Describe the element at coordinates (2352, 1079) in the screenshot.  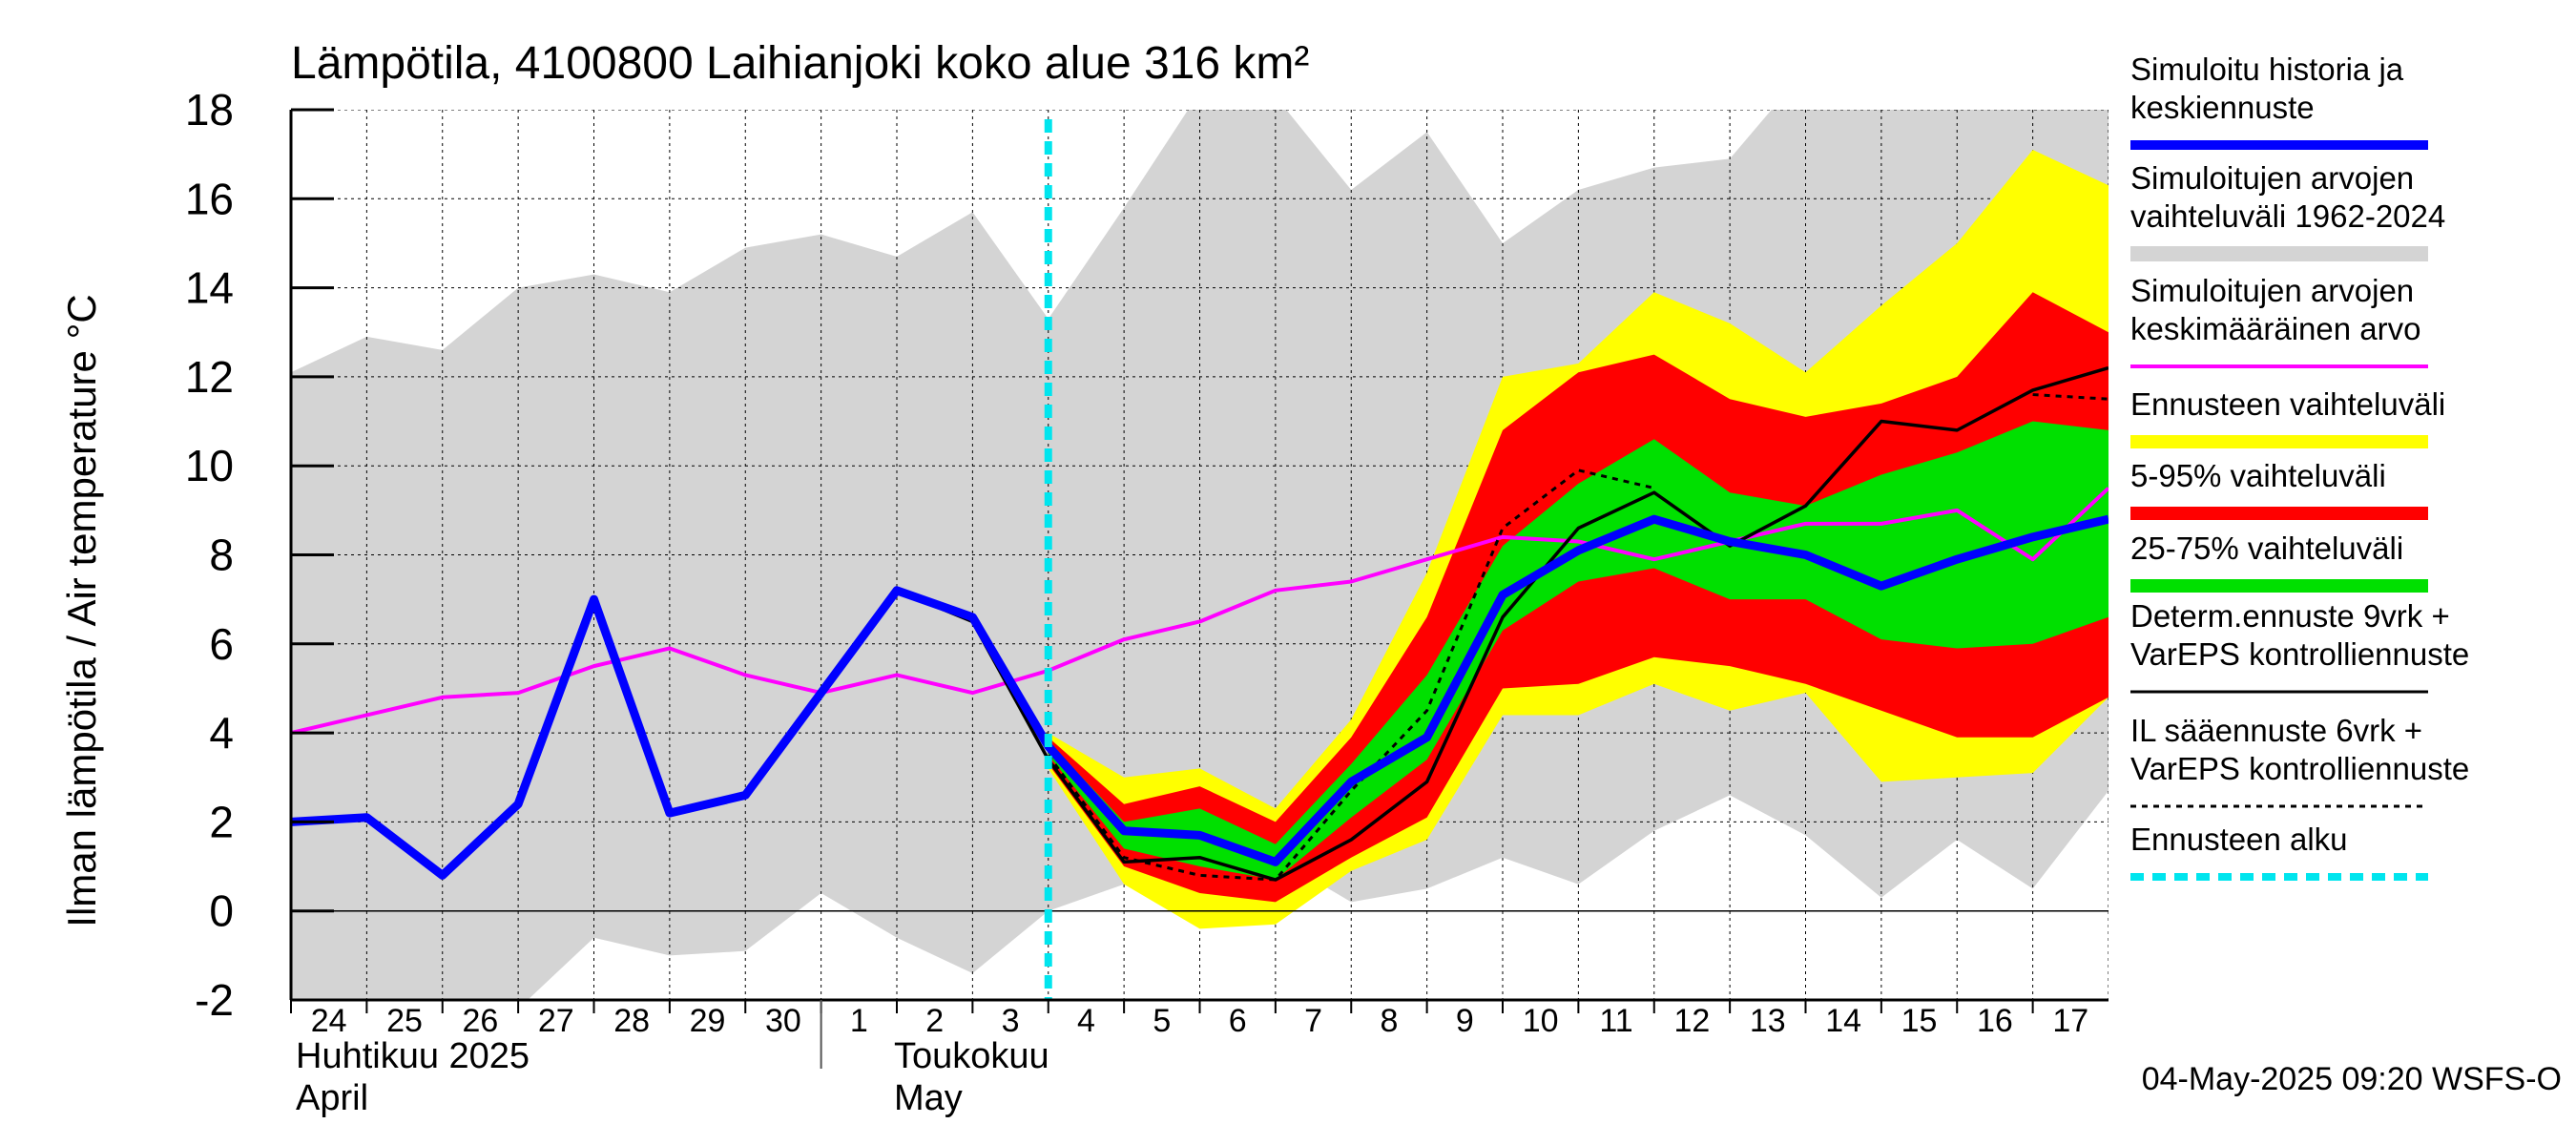
I see `timestamp-label: 04-May-2025 09:20 WSFS-O` at that location.